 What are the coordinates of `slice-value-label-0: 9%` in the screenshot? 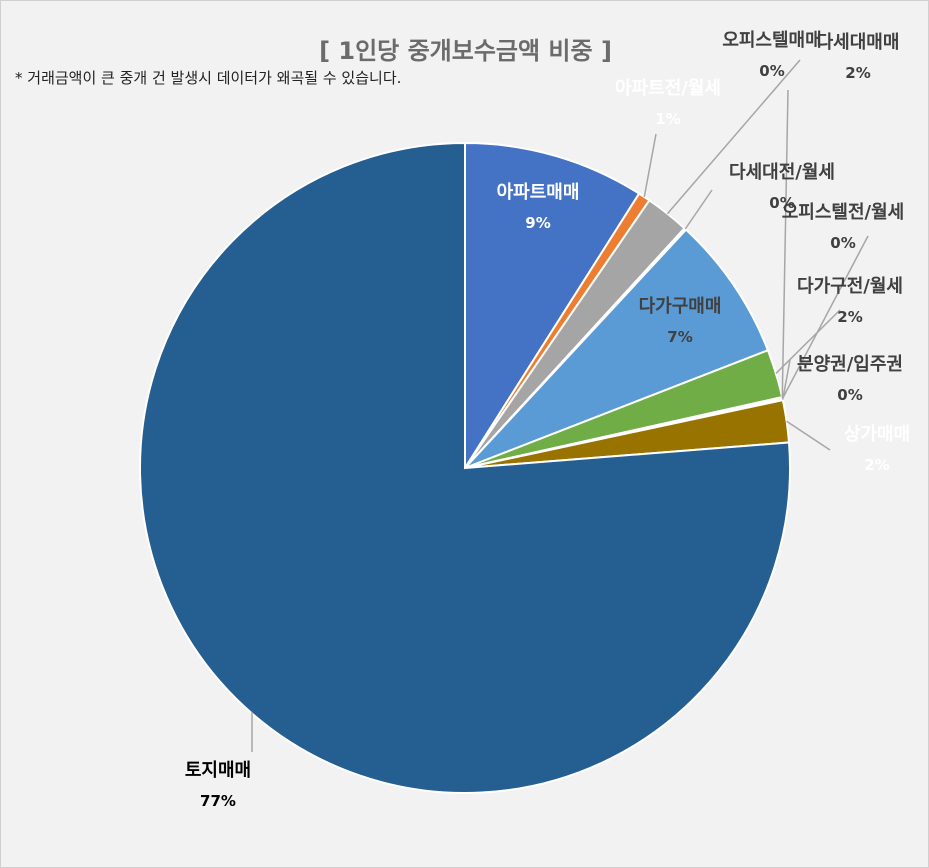 It's located at (537, 223).